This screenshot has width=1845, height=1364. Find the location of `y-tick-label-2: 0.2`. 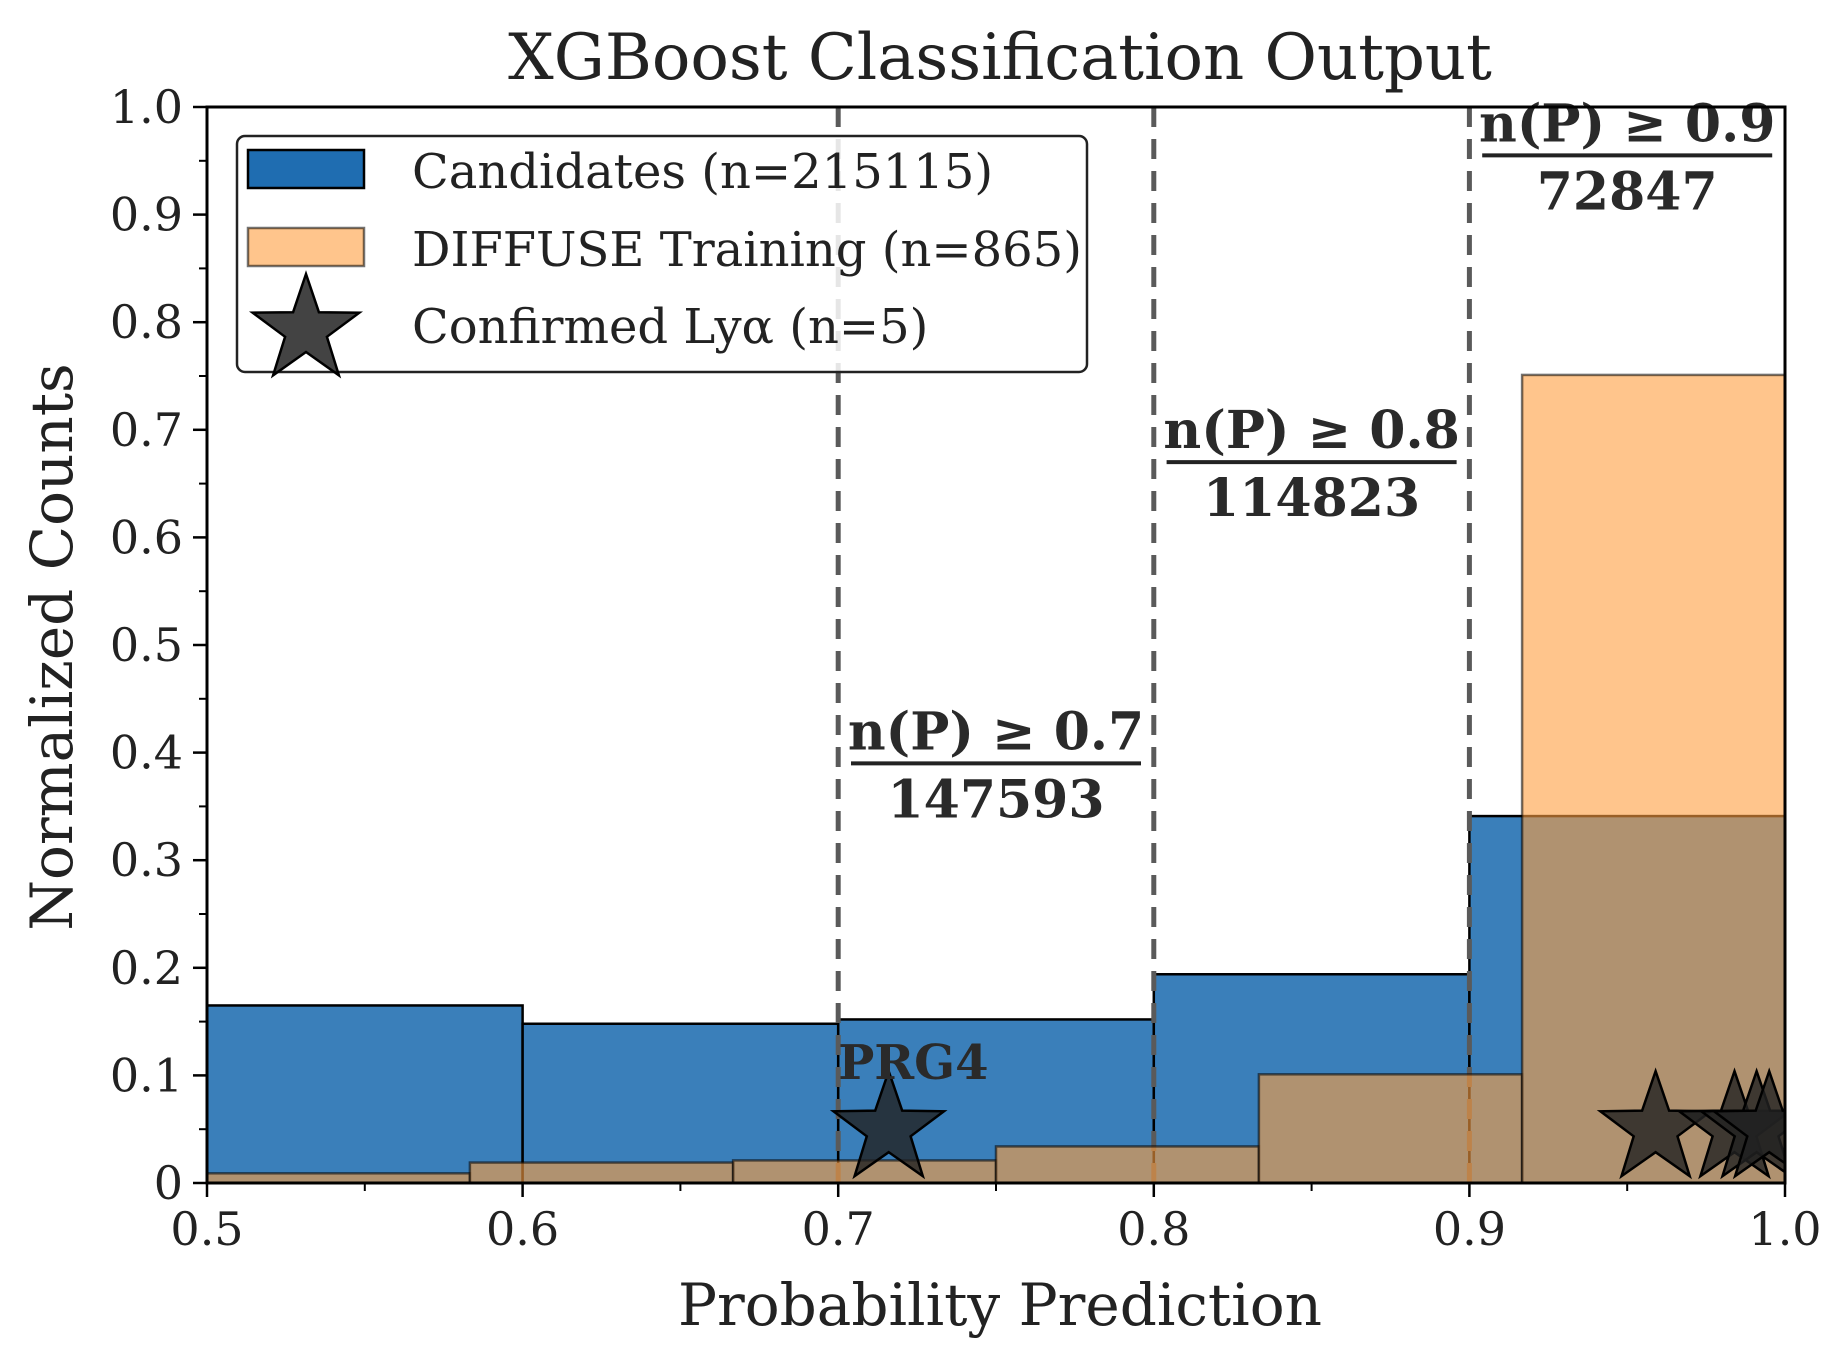

y-tick-label-2: 0.2 is located at coordinates (146, 968).